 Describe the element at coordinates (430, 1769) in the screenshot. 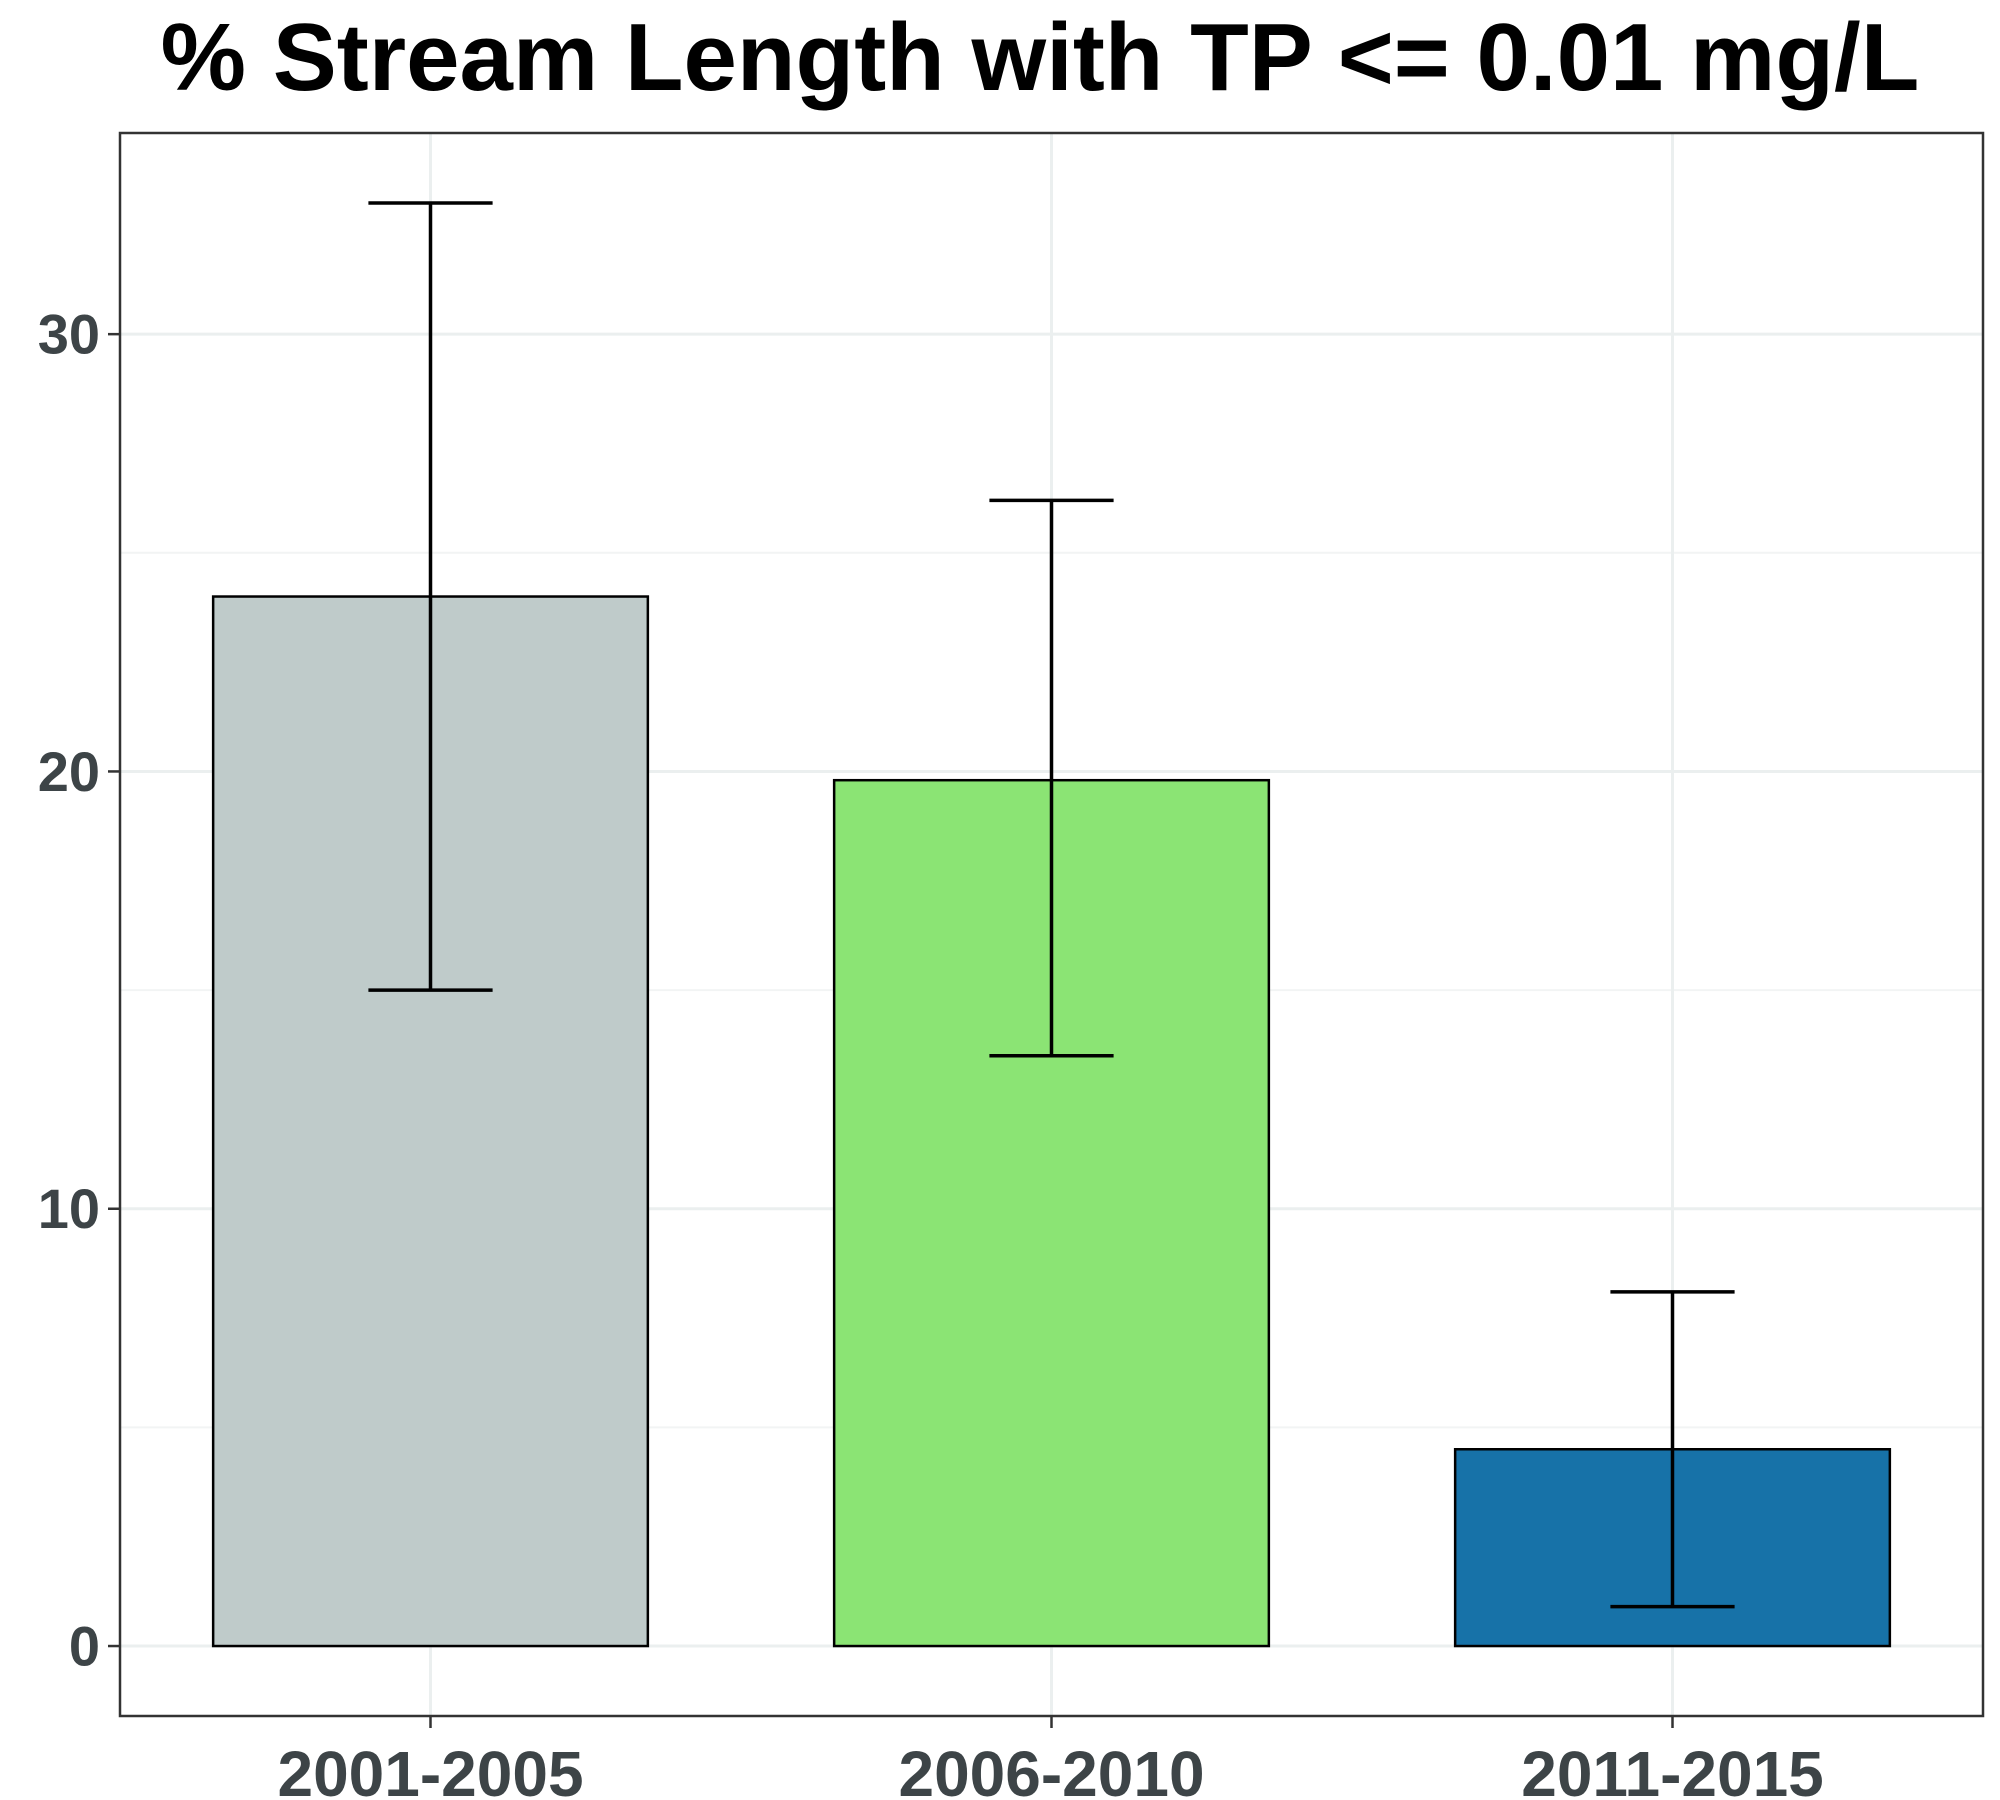

I see `x-tick-label: 2001-2005` at that location.